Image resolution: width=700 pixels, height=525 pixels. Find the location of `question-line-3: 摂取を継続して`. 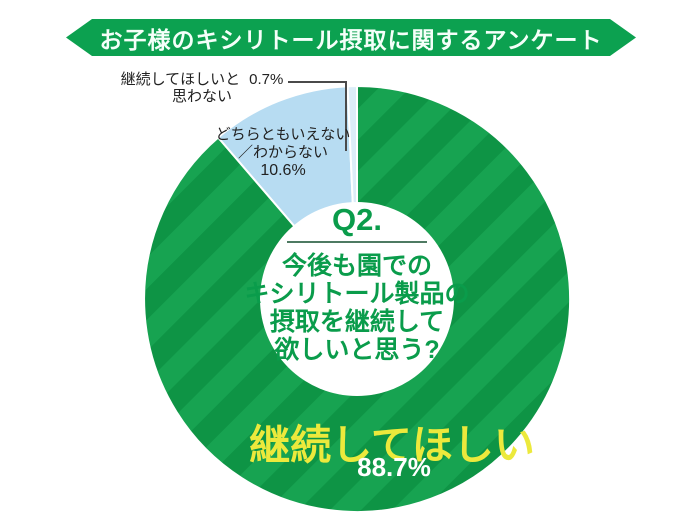

question-line-3: 摂取を継続して is located at coordinates (357, 322).